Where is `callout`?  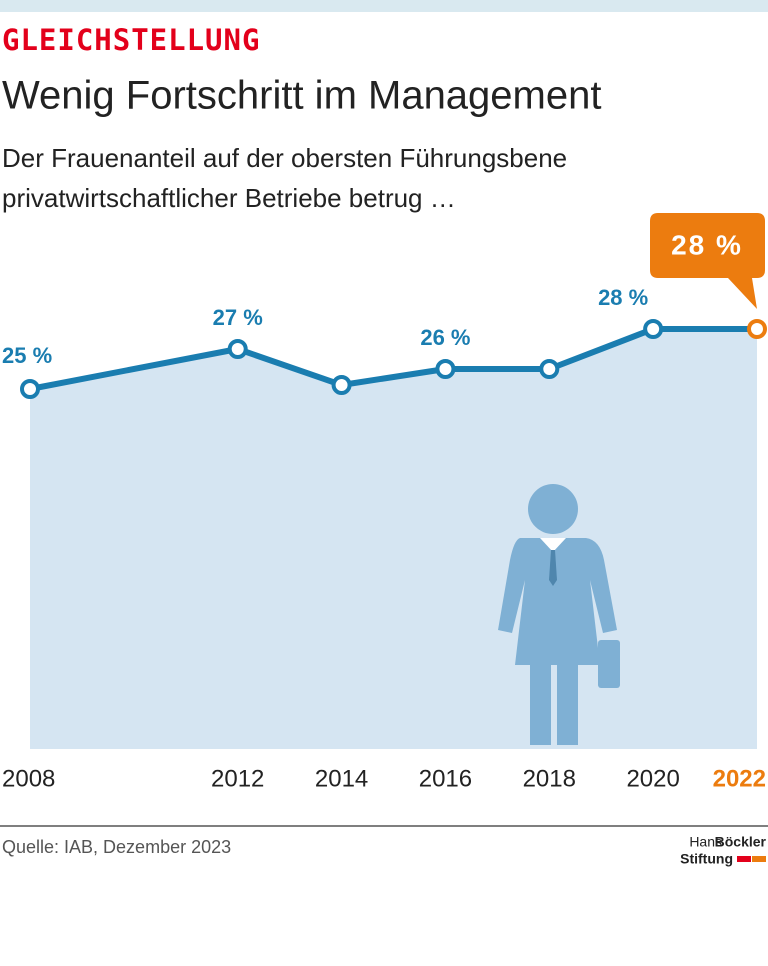
callout is located at coordinates (707, 261).